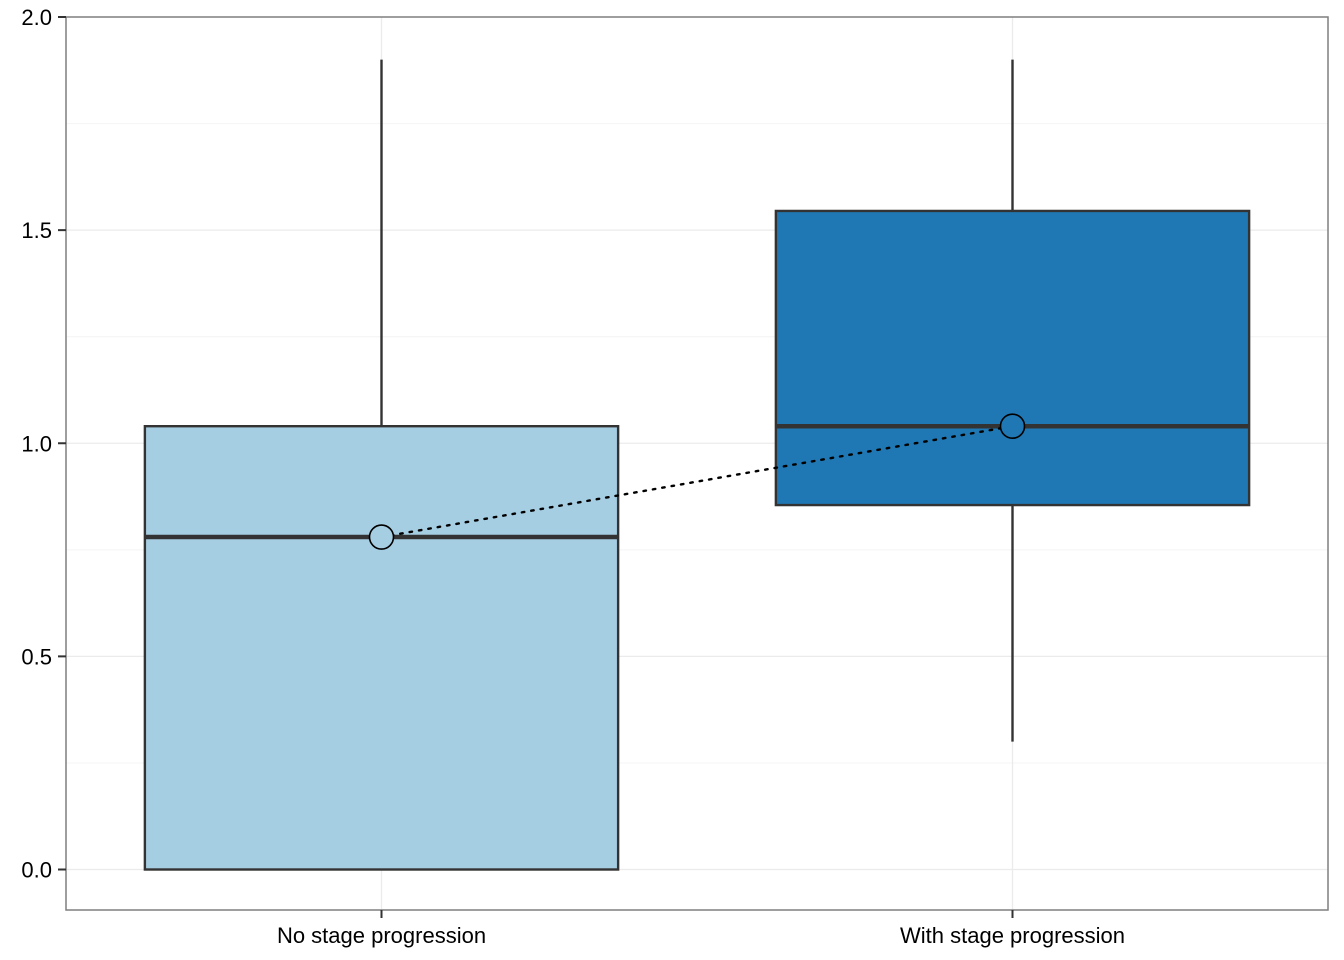  What do you see at coordinates (36, 656) in the screenshot?
I see `y-tick-label: 0.5` at bounding box center [36, 656].